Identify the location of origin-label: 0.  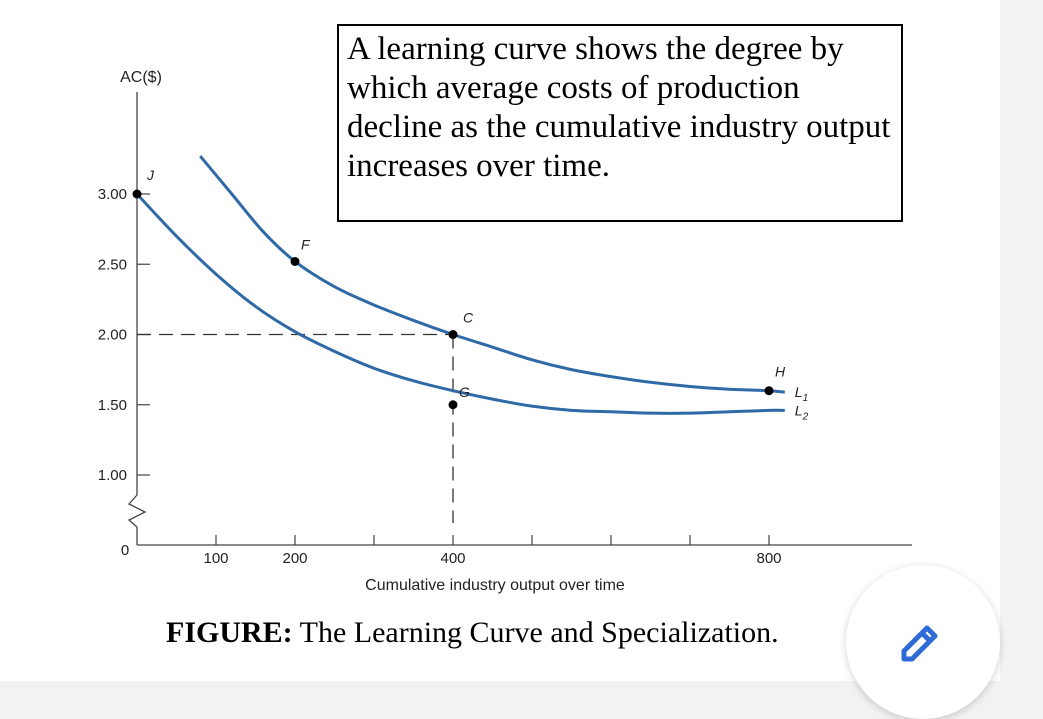
(125, 550).